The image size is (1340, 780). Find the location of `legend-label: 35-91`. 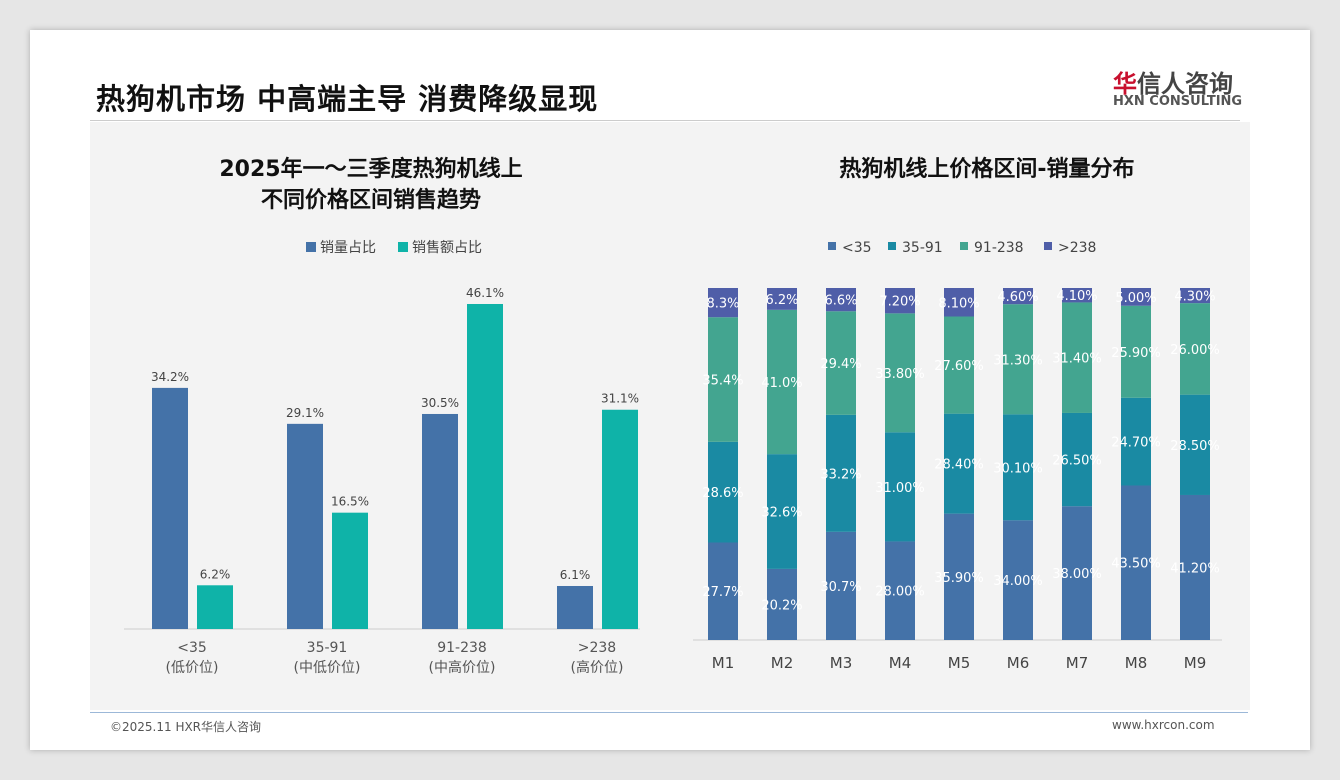

legend-label: 35-91 is located at coordinates (922, 248).